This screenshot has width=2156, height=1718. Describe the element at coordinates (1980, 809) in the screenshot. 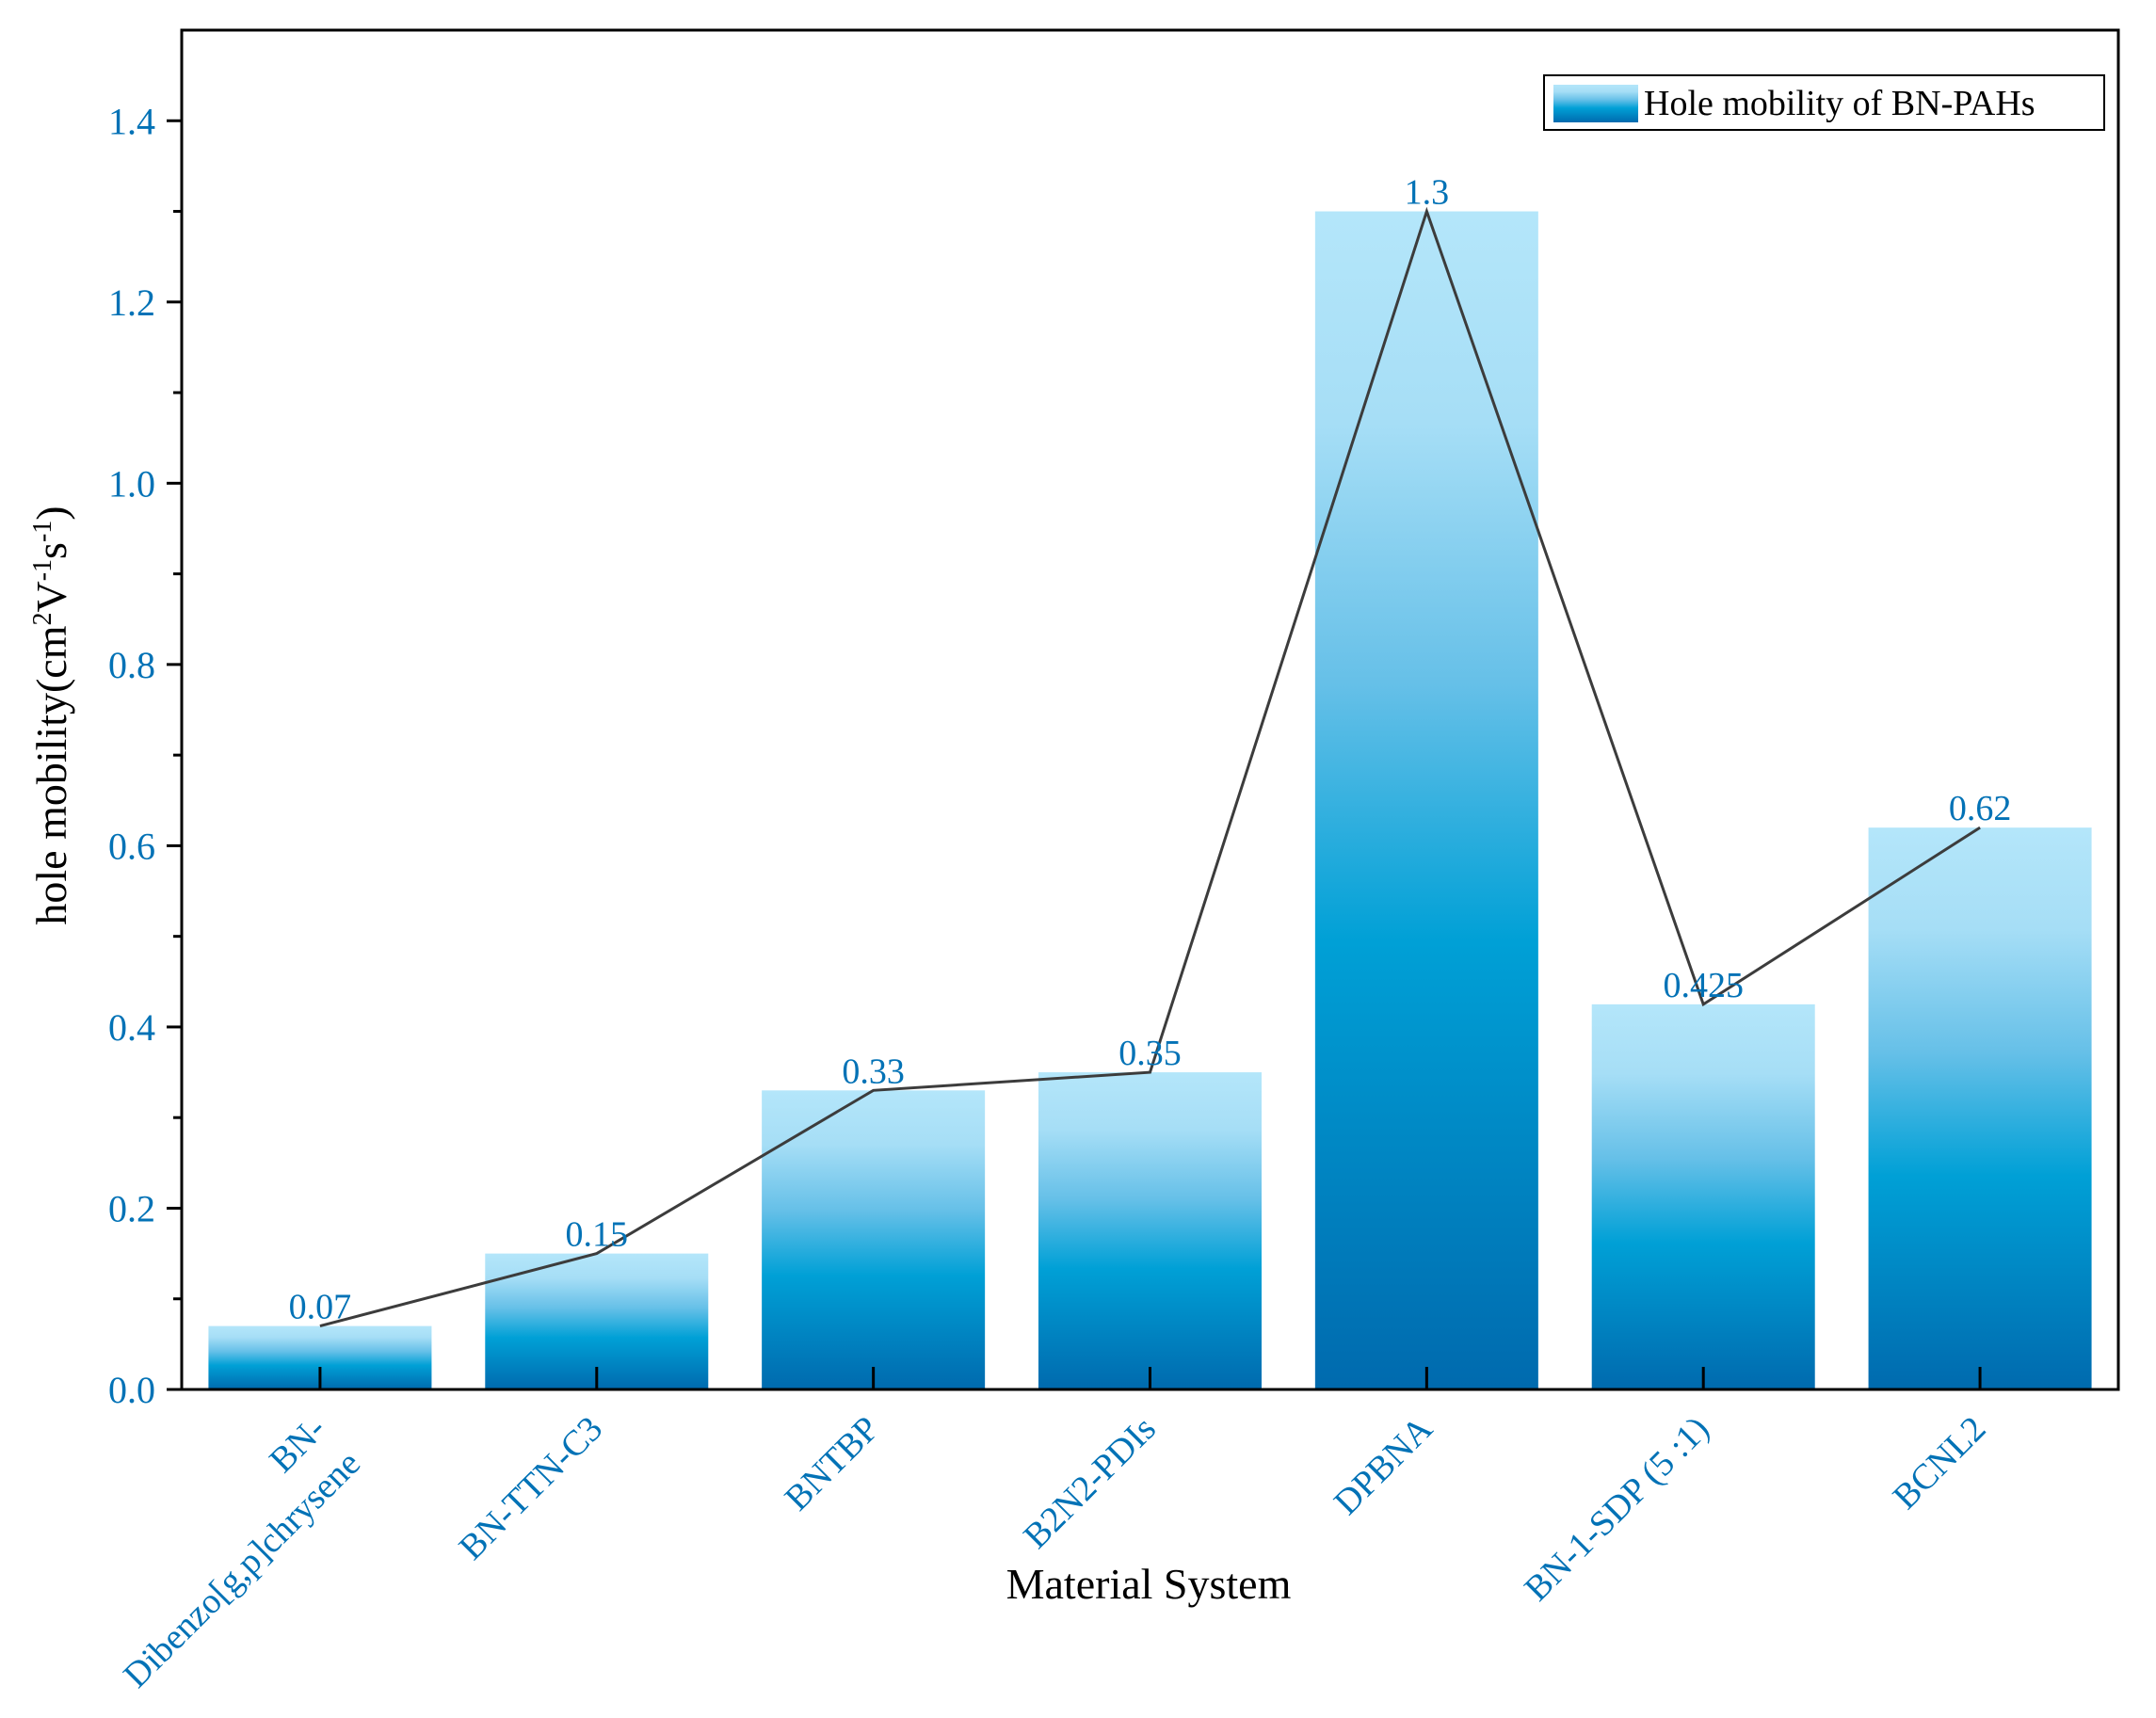

I see `data-label-7: 0.62` at that location.